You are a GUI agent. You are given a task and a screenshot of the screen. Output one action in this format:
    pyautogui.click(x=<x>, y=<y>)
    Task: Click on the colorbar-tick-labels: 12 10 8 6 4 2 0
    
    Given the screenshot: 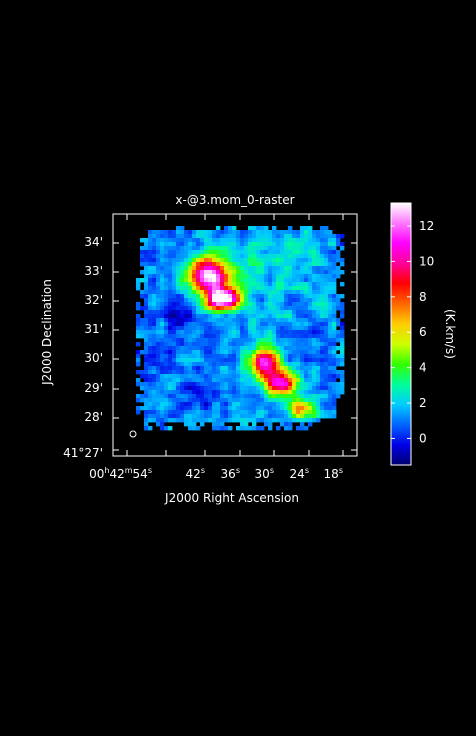 What is the action you would take?
    pyautogui.click(x=426, y=332)
    